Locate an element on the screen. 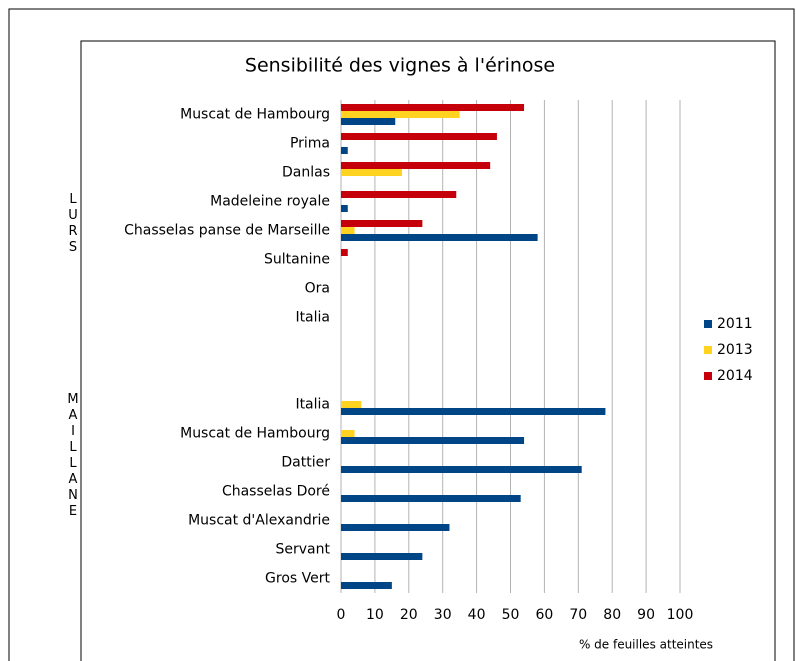 The width and height of the screenshot is (796, 661). x-tick-label: 30 is located at coordinates (443, 615).